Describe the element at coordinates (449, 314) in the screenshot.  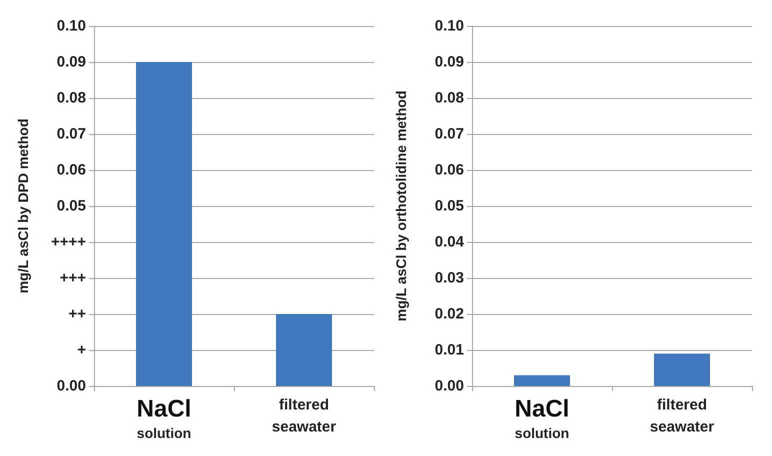
I see `y-tick-label: 0.02` at that location.